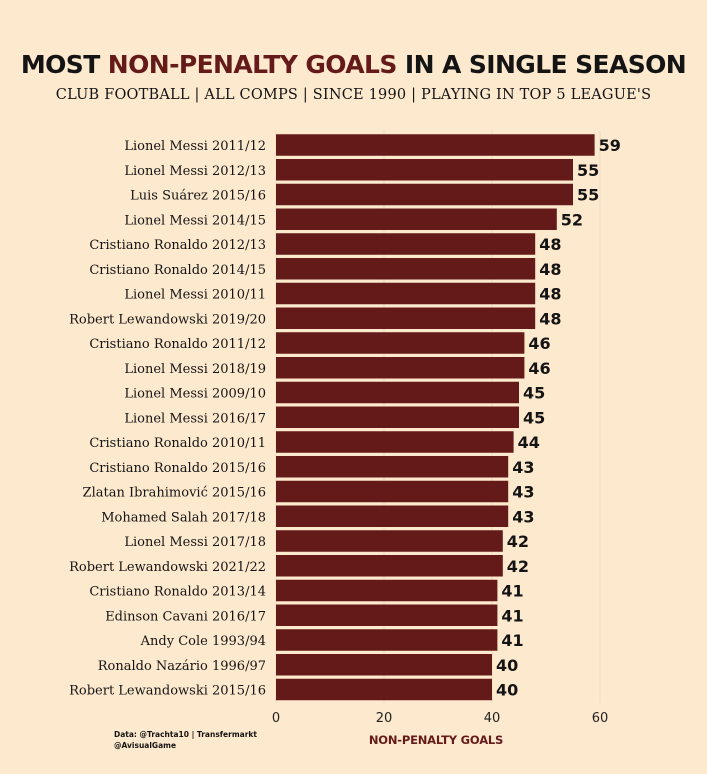 The image size is (707, 774). I want to click on category-label: Robert Lewandowski 2021/22, so click(167, 567).